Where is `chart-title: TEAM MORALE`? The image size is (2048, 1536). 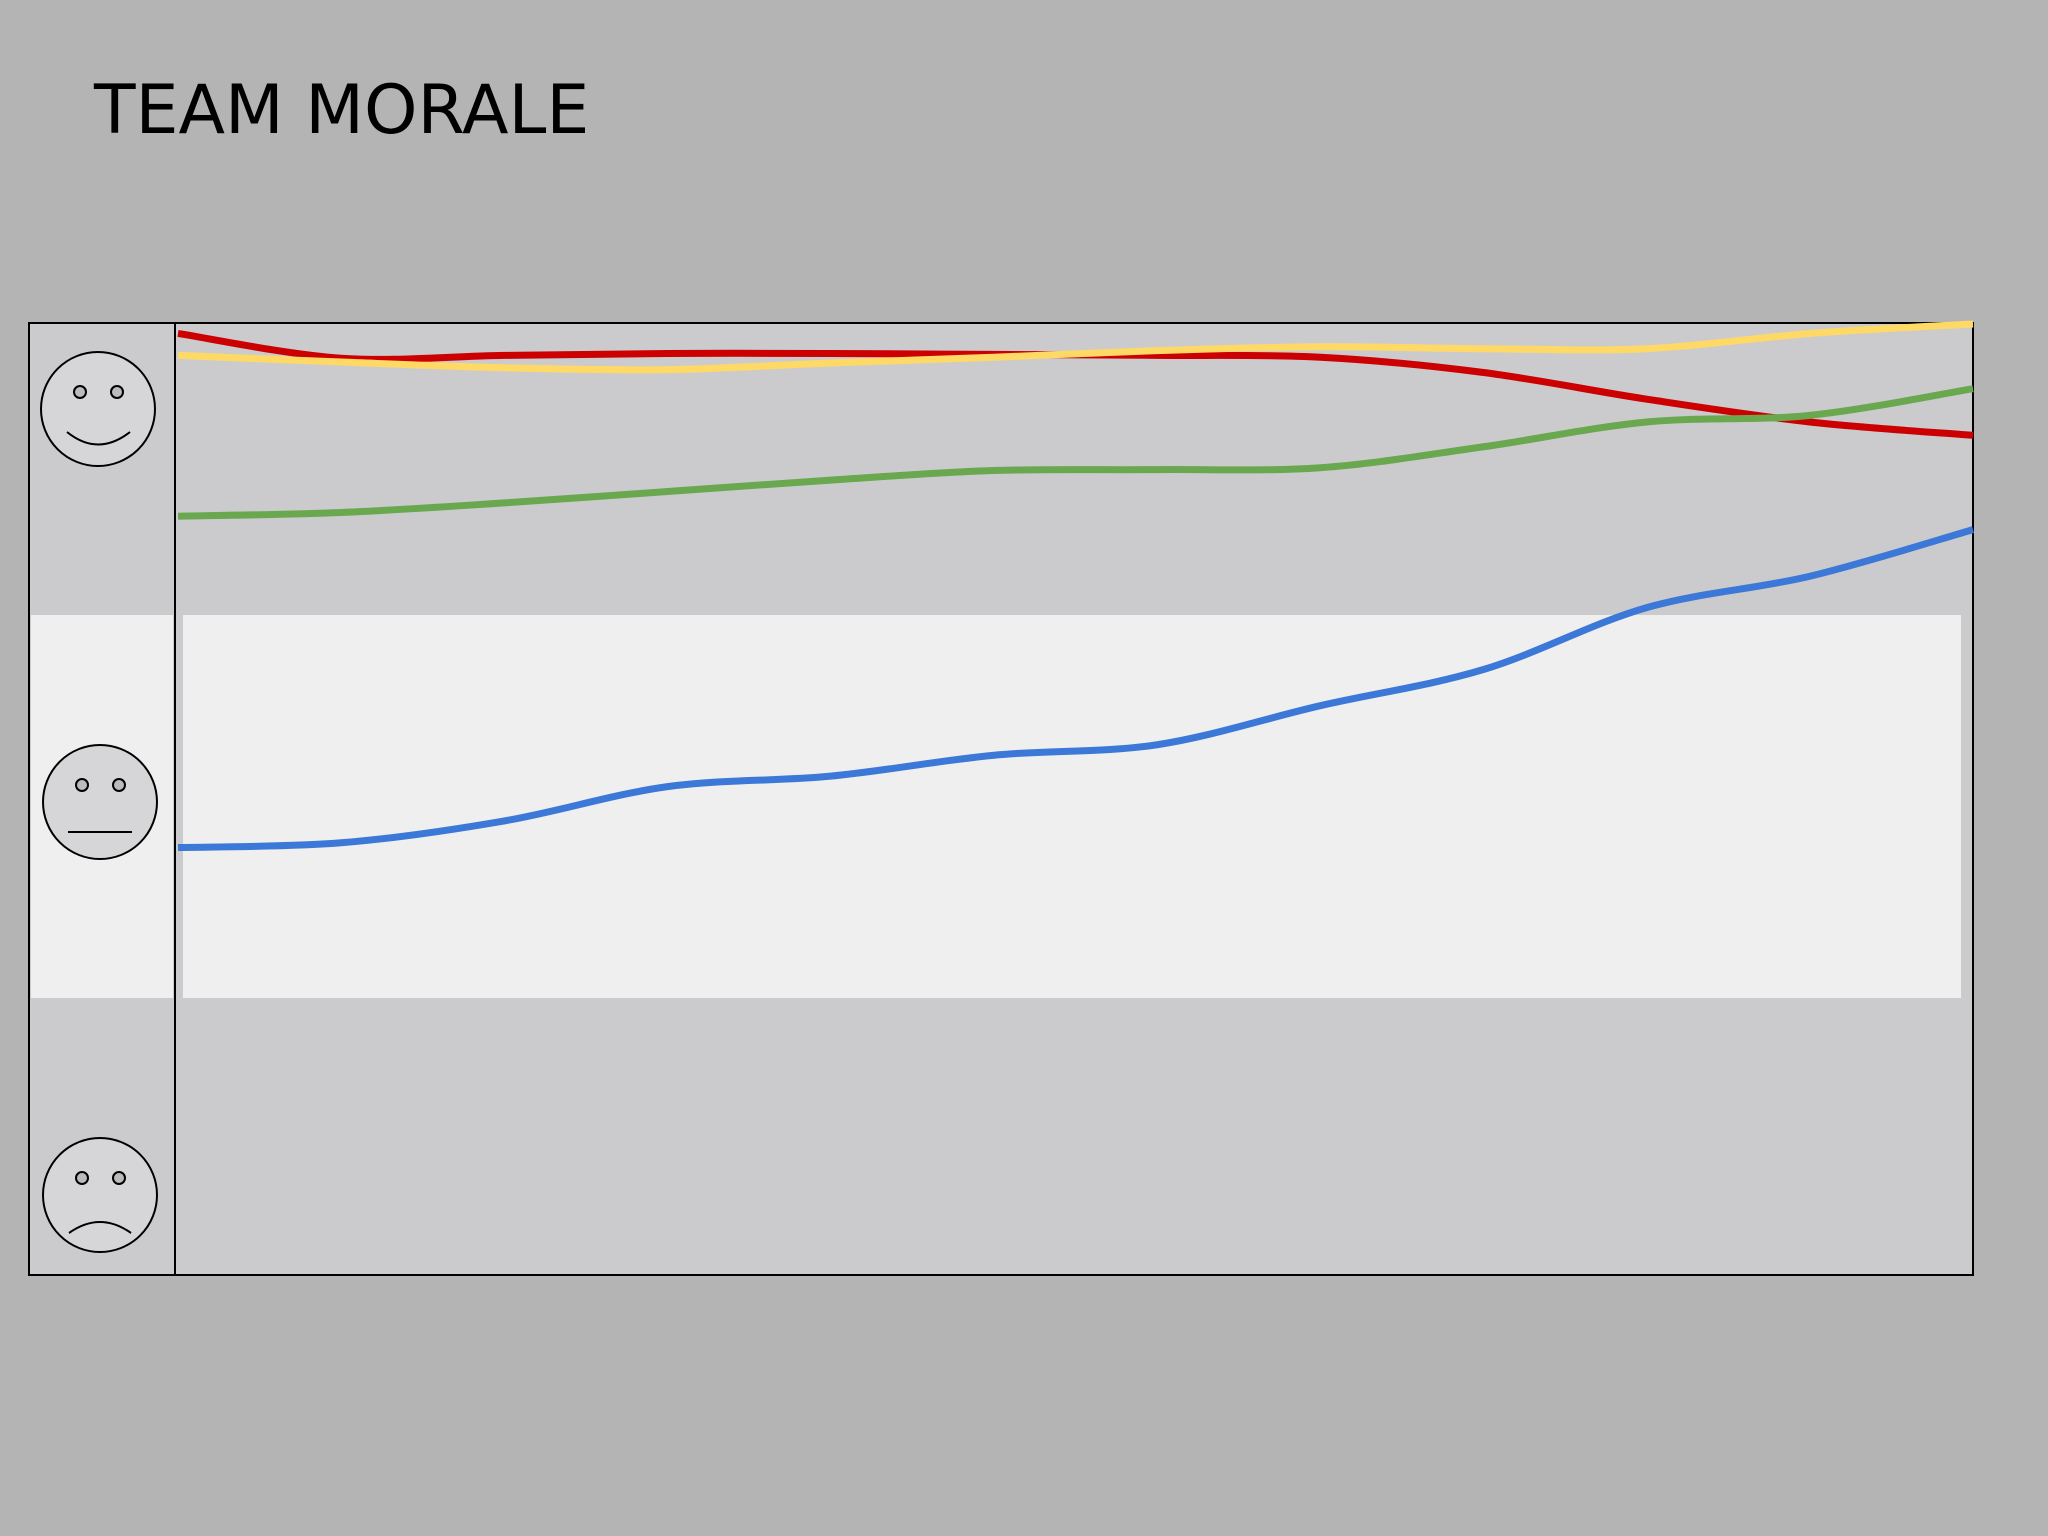 chart-title: TEAM MORALE is located at coordinates (341, 110).